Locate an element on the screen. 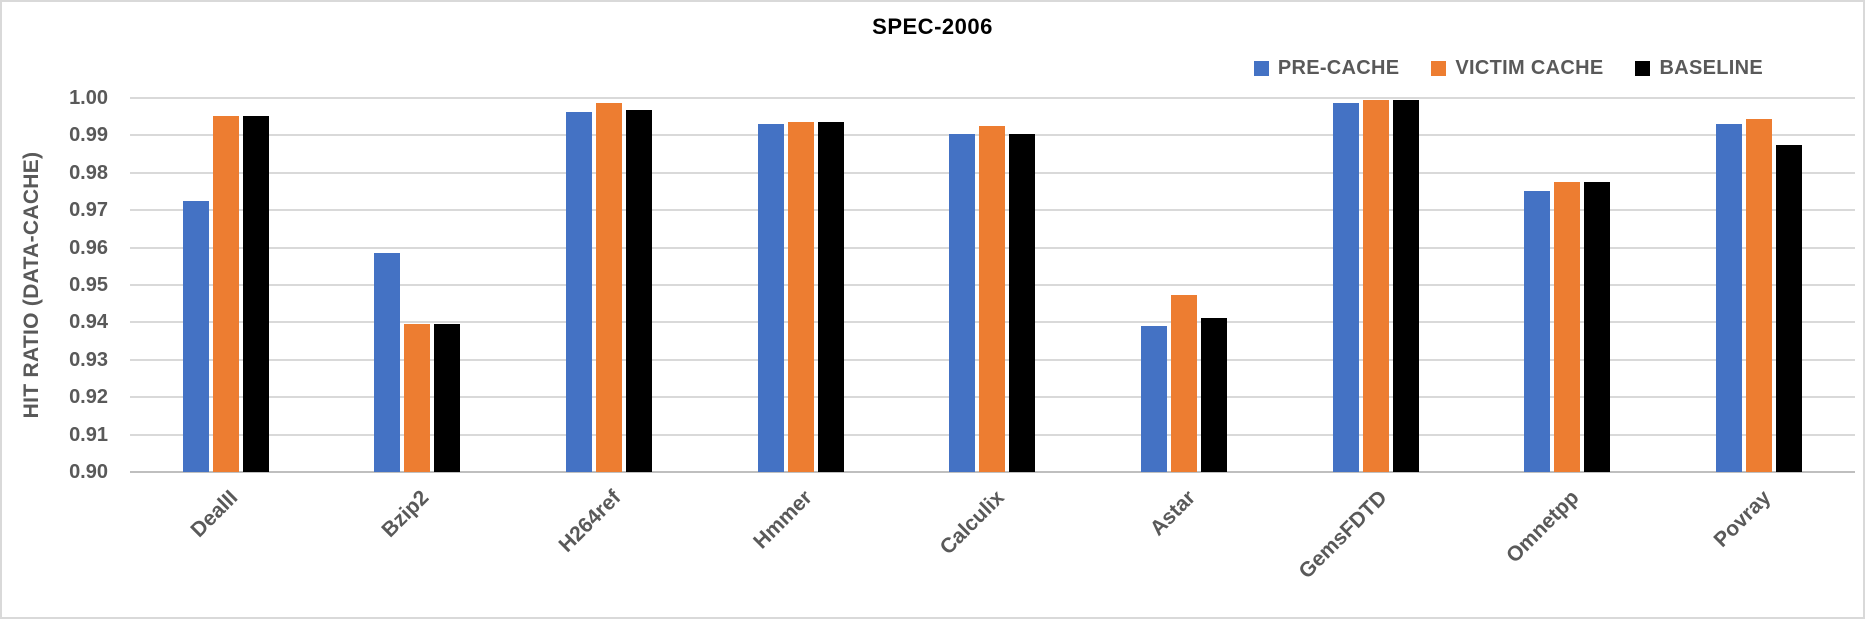 This screenshot has width=1865, height=619. legend-item-pre-cache: PRE-CACHE is located at coordinates (1326, 68).